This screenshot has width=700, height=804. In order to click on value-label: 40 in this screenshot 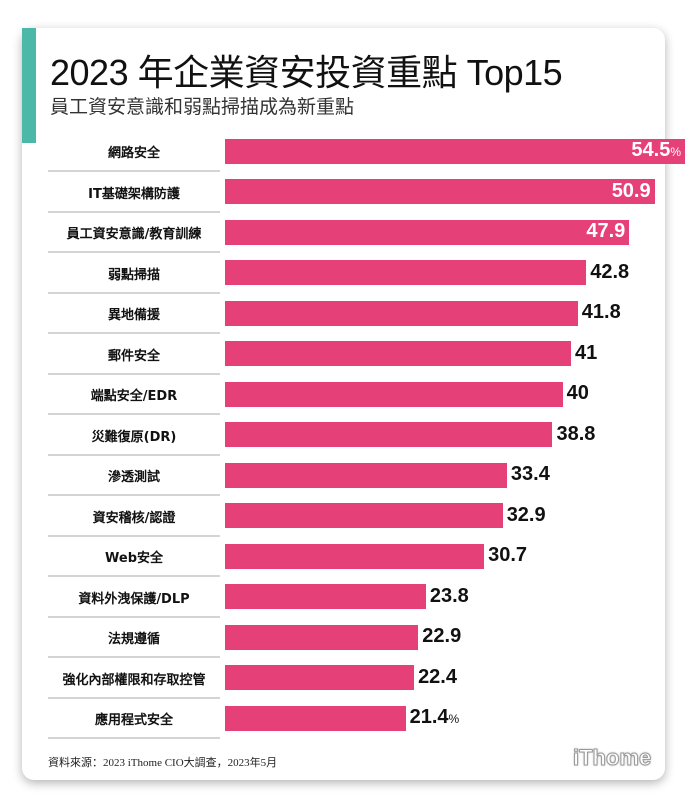, I will do `click(578, 393)`.